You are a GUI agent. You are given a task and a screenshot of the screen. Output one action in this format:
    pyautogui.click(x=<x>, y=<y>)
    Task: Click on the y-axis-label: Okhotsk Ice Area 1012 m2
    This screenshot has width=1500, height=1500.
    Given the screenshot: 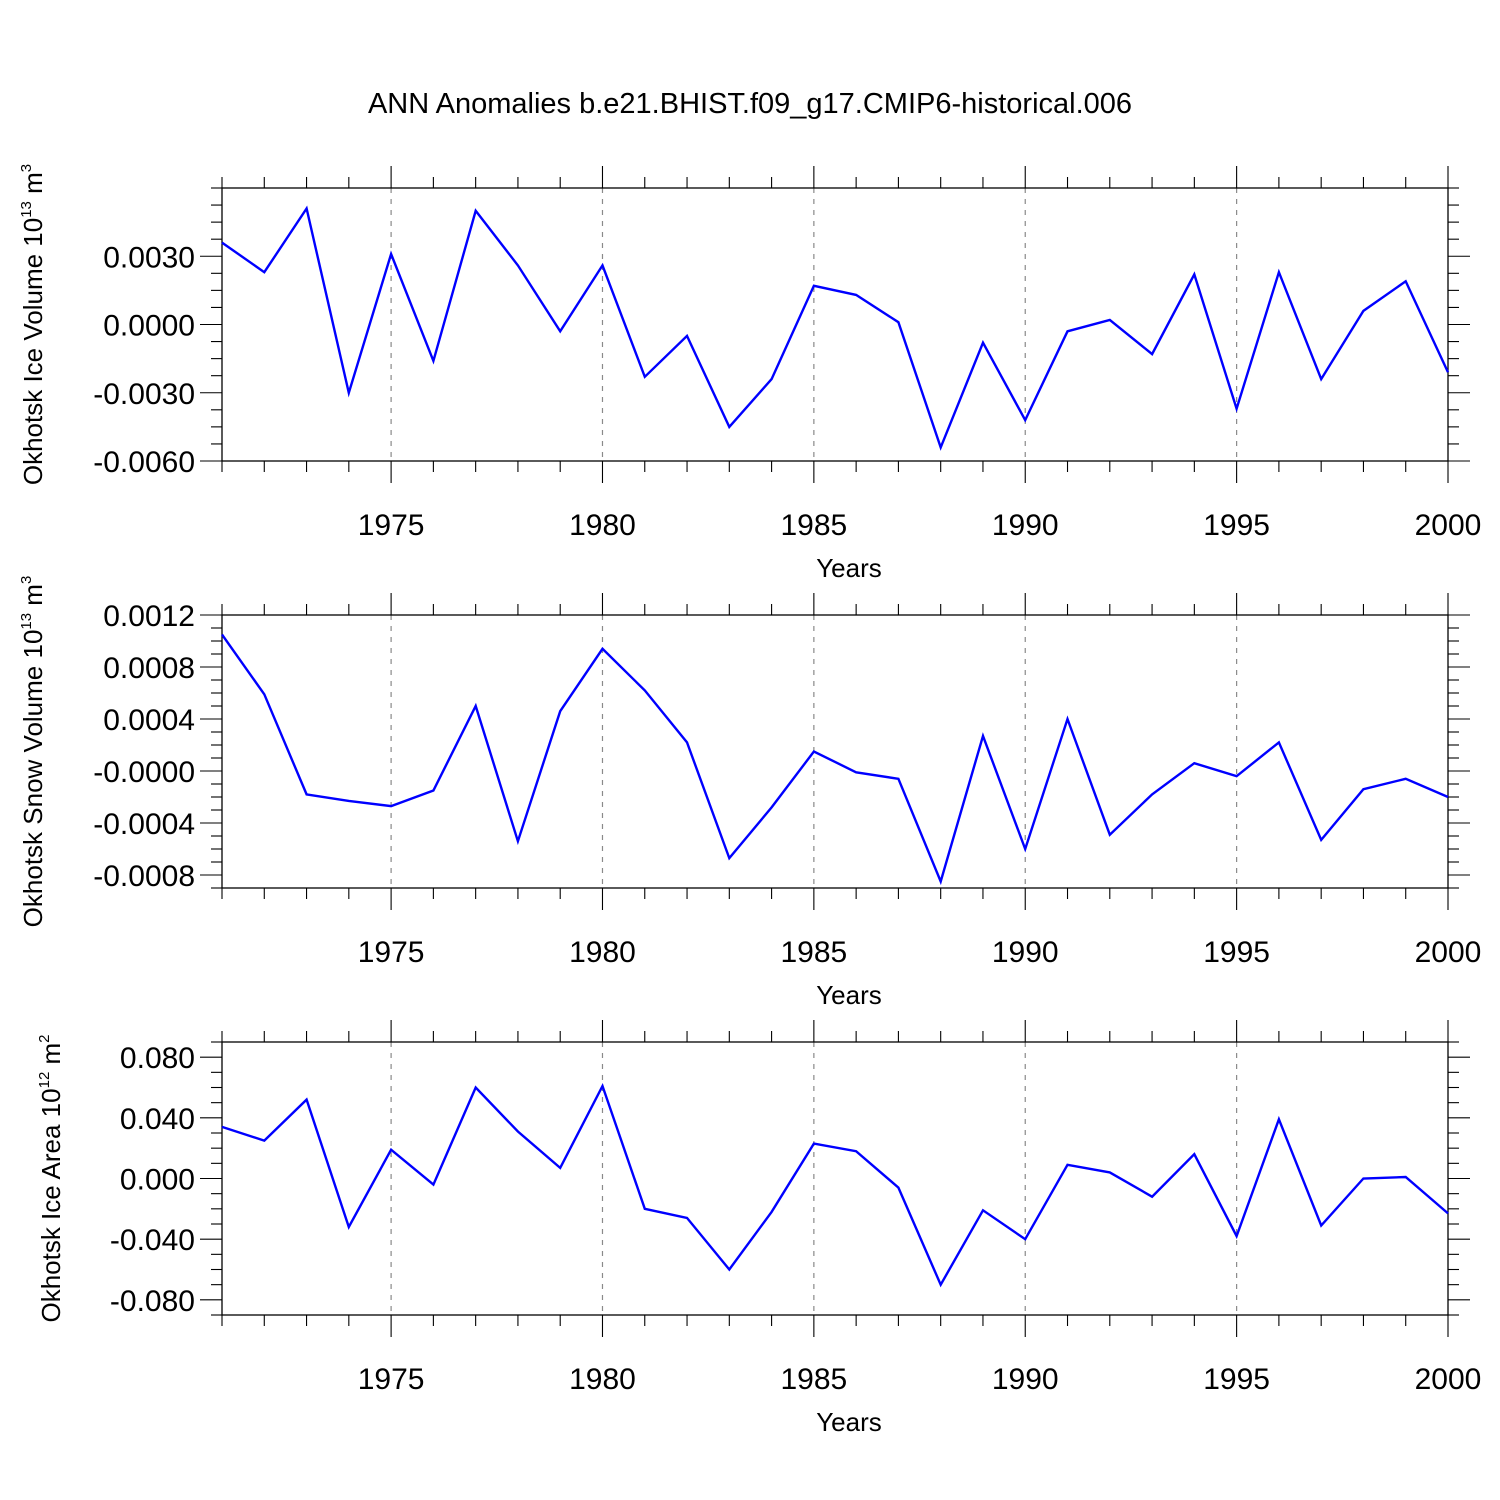 What is the action you would take?
    pyautogui.click(x=51, y=1178)
    